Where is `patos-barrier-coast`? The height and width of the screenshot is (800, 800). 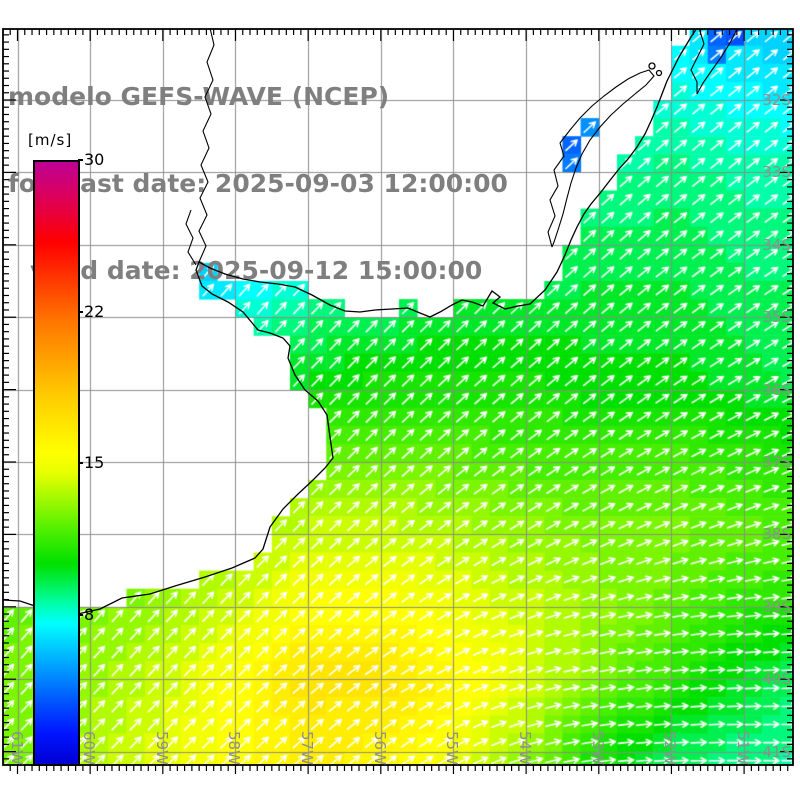
patos-barrier-coast is located at coordinates (717, 62).